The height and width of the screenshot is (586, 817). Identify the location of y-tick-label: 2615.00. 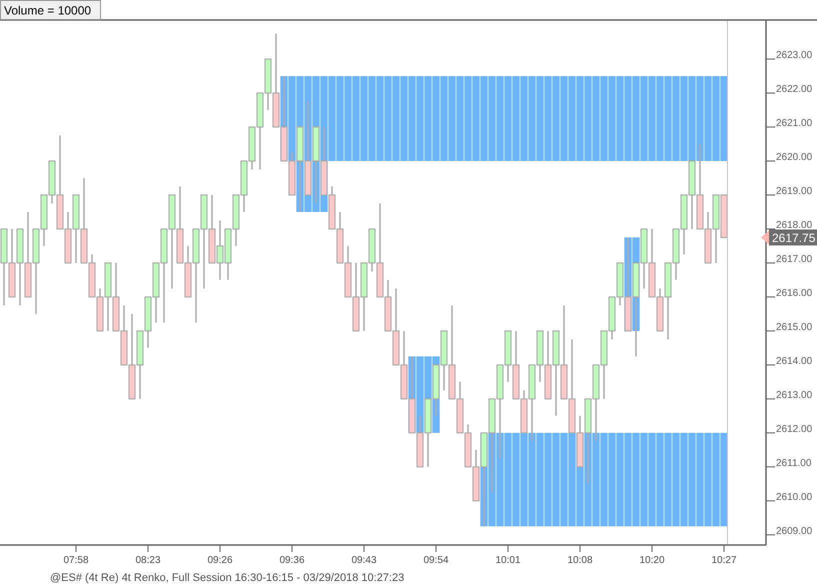
(794, 327).